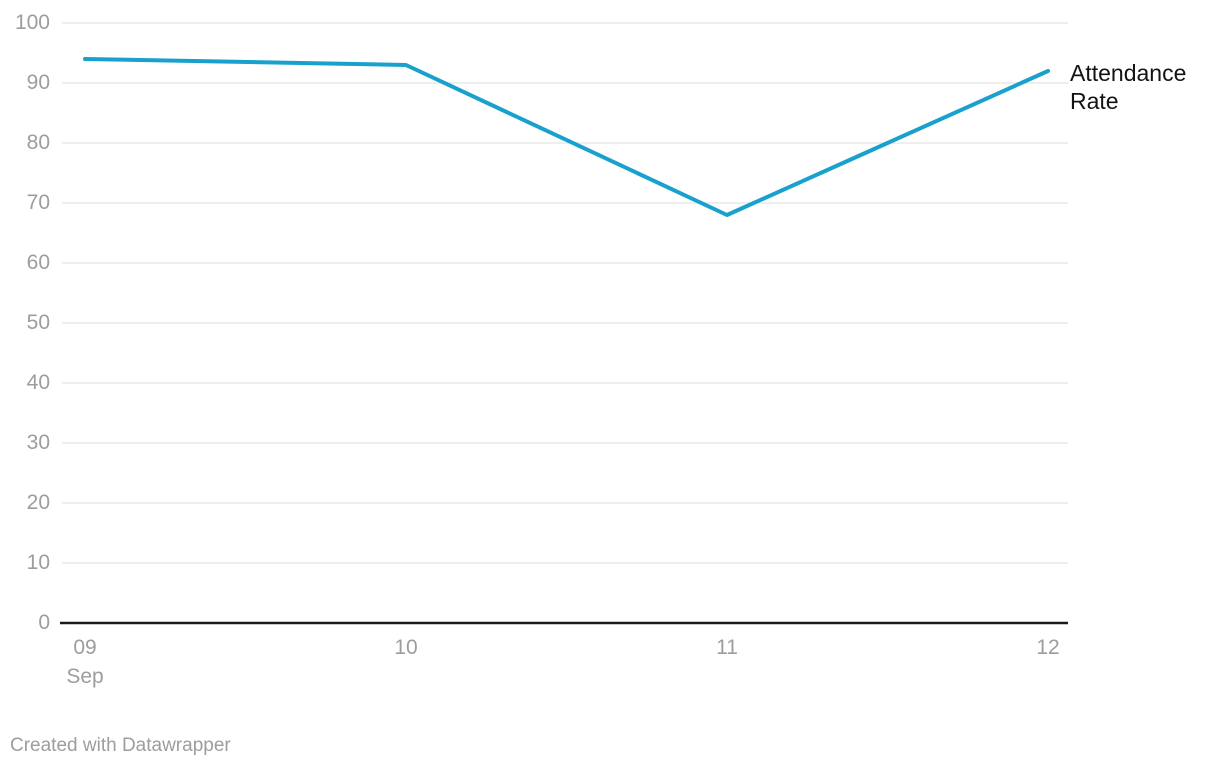  I want to click on y-axis-tick-label: 70, so click(38, 202).